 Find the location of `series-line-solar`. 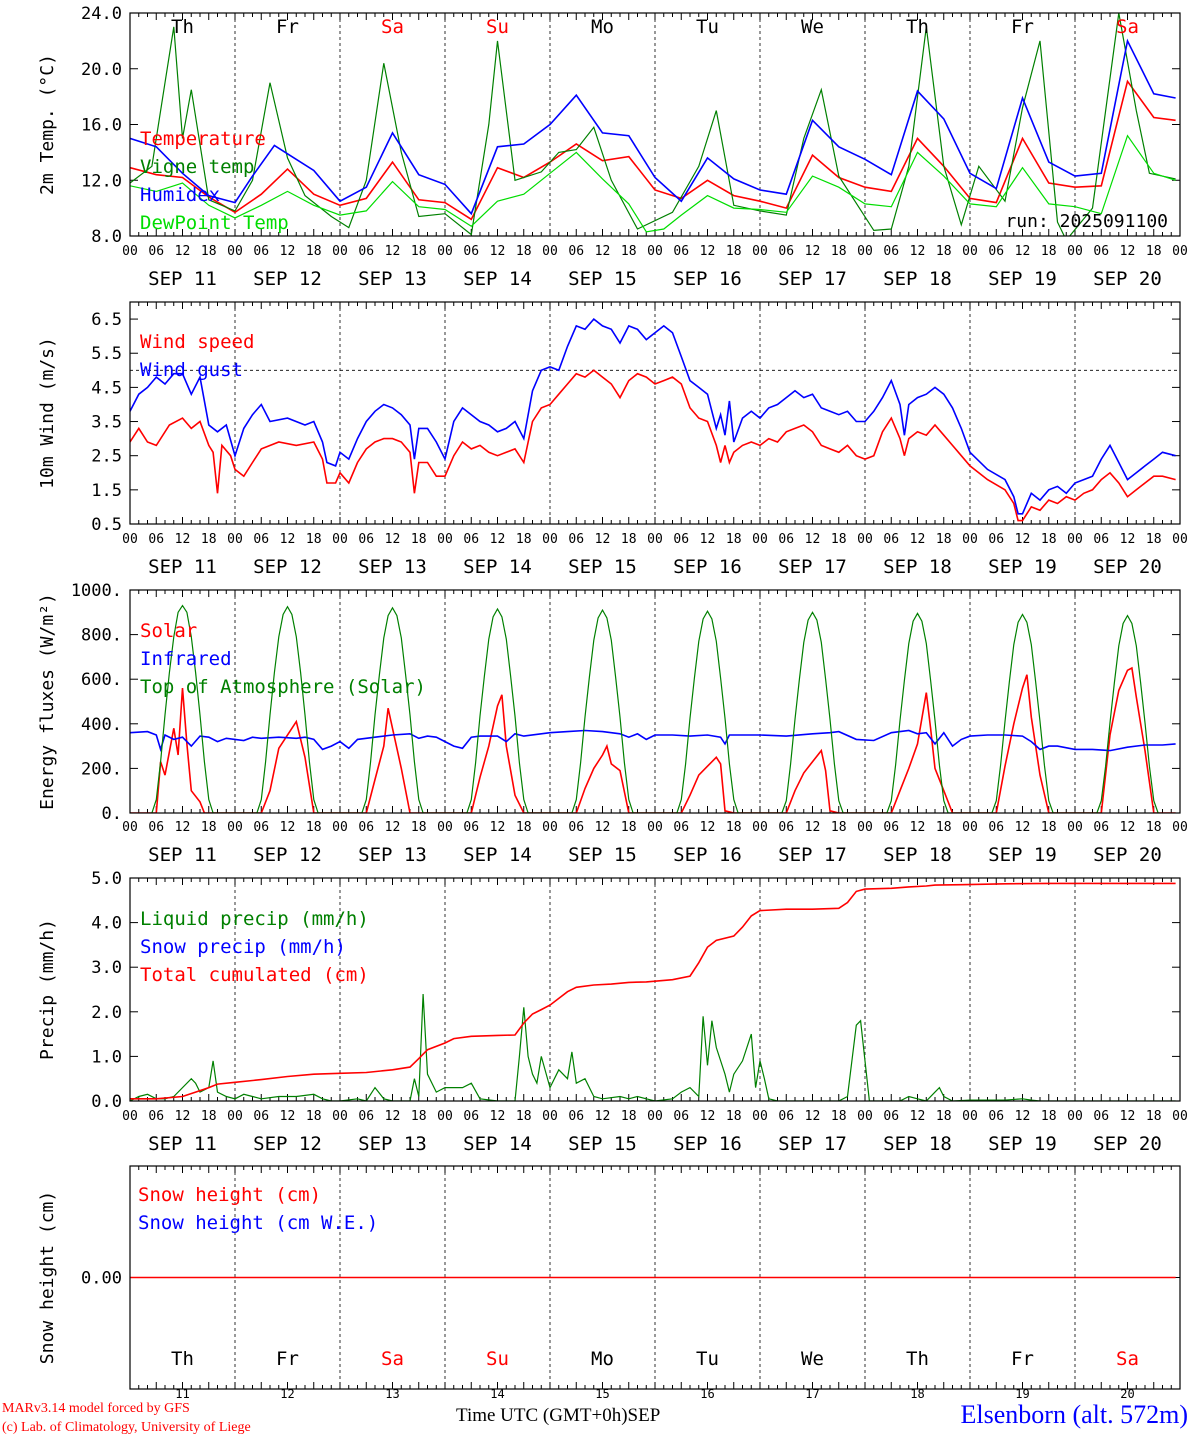

series-line-solar is located at coordinates (653, 739).